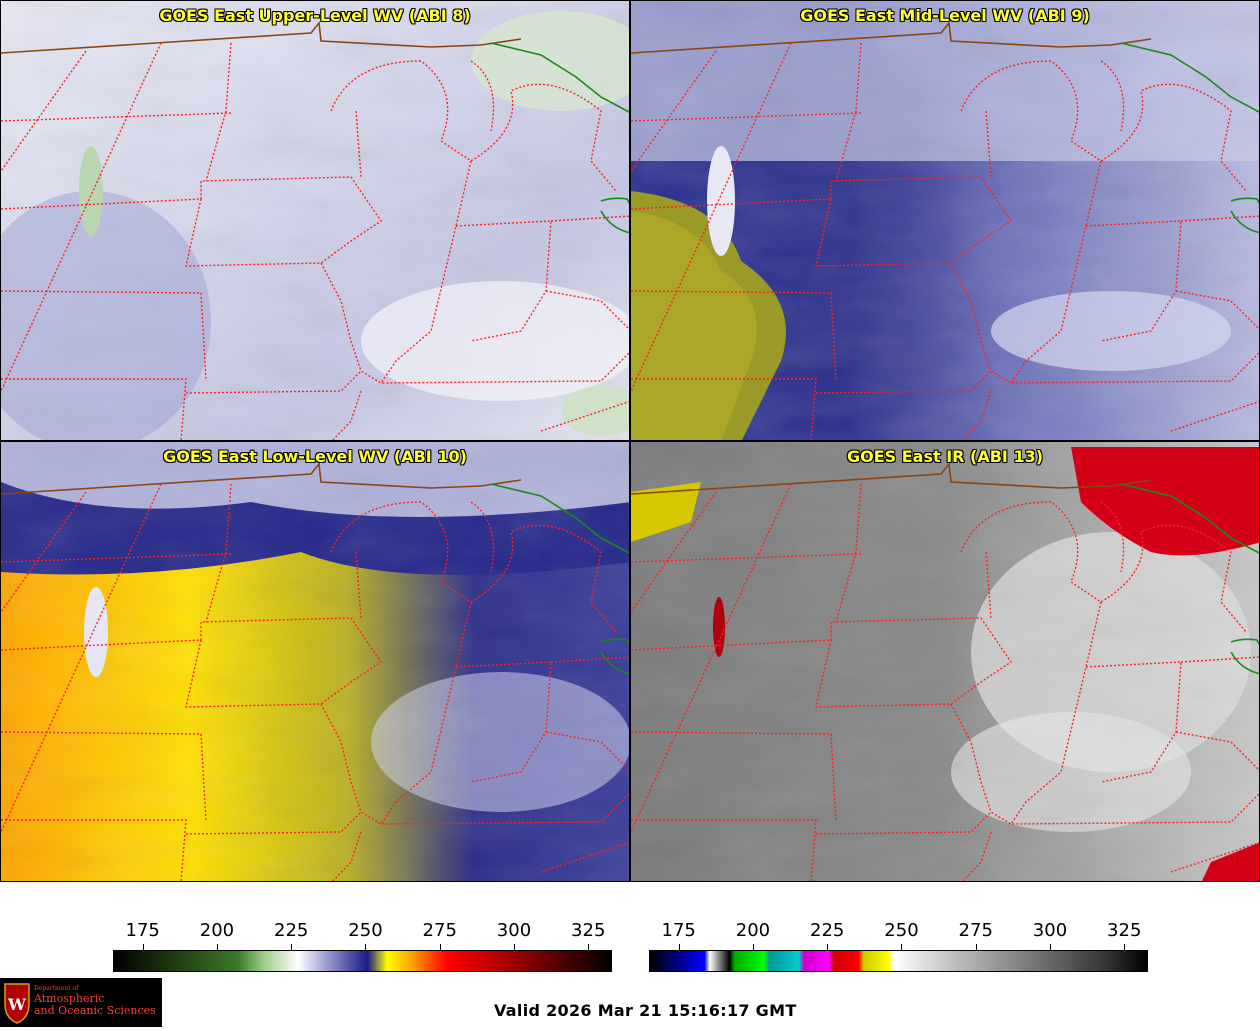 The image size is (1260, 1031). What do you see at coordinates (95, 1010) in the screenshot?
I see `logo-line2: and Oceanic Sciences` at bounding box center [95, 1010].